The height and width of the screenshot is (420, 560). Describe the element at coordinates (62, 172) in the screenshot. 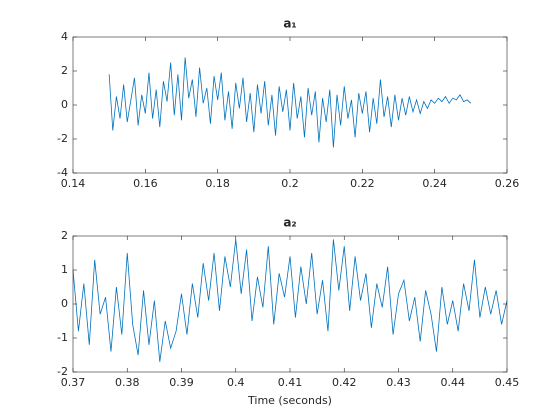

I see `y-tick-label: -4` at that location.